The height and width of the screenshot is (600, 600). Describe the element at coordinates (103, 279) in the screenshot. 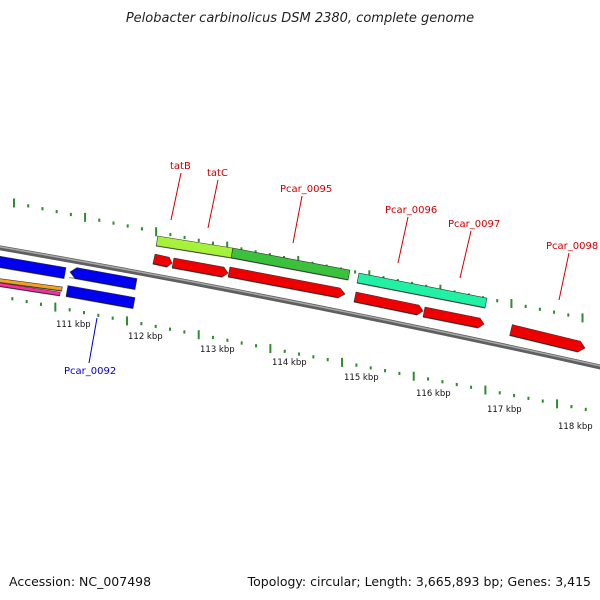

I see `feature-reverse-gene` at that location.